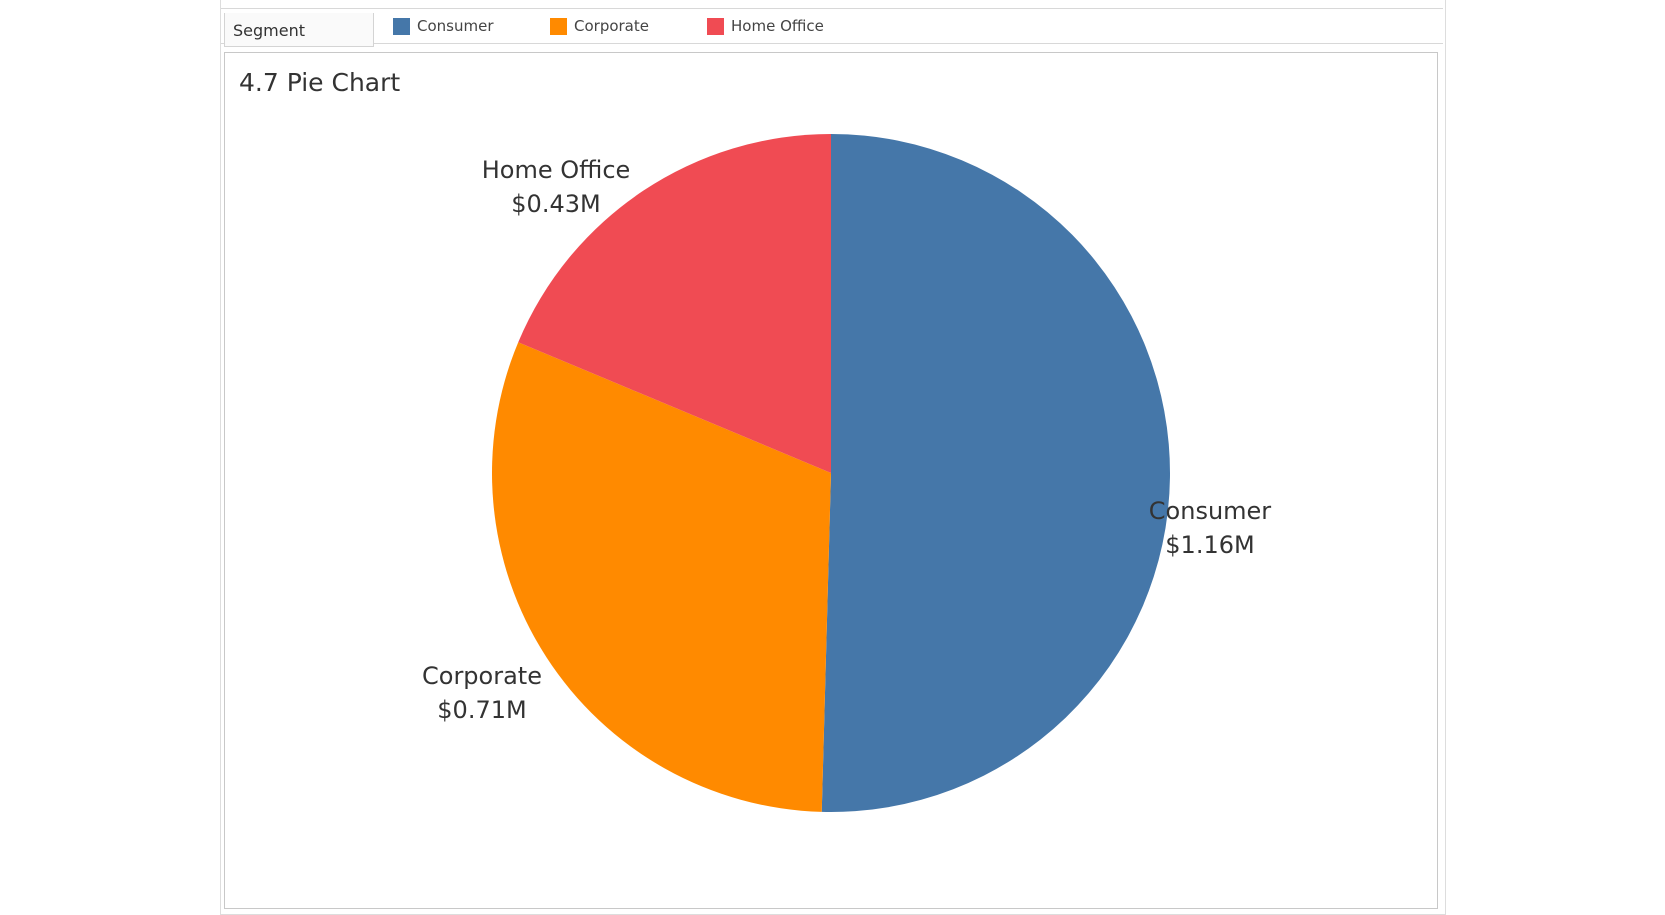 This screenshot has width=1665, height=915. What do you see at coordinates (556, 170) in the screenshot?
I see `slice-label-name-home-office: Home Office` at bounding box center [556, 170].